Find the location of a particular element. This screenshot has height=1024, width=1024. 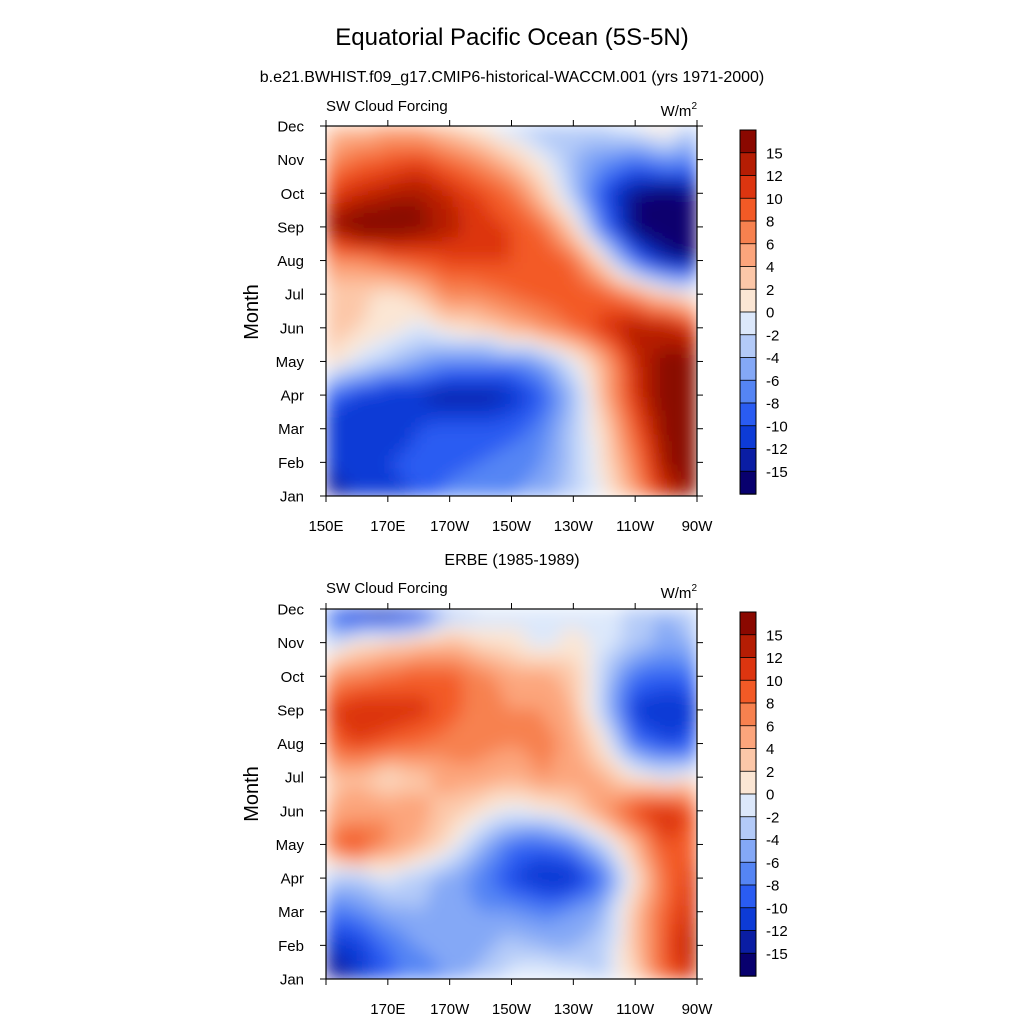

colorbar-tick-label: 10 is located at coordinates (774, 199).